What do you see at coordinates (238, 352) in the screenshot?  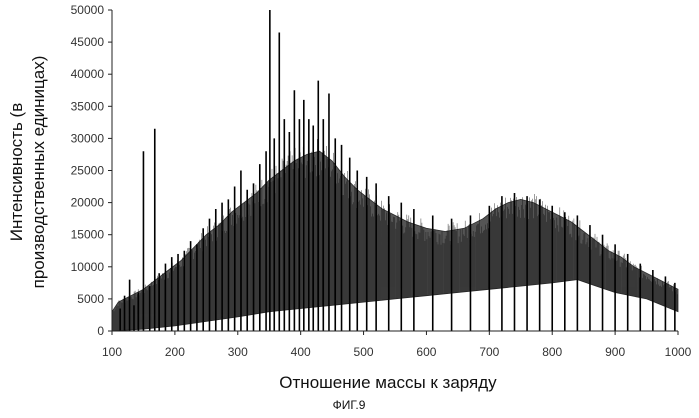 I see `x-tick-label: 300` at bounding box center [238, 352].